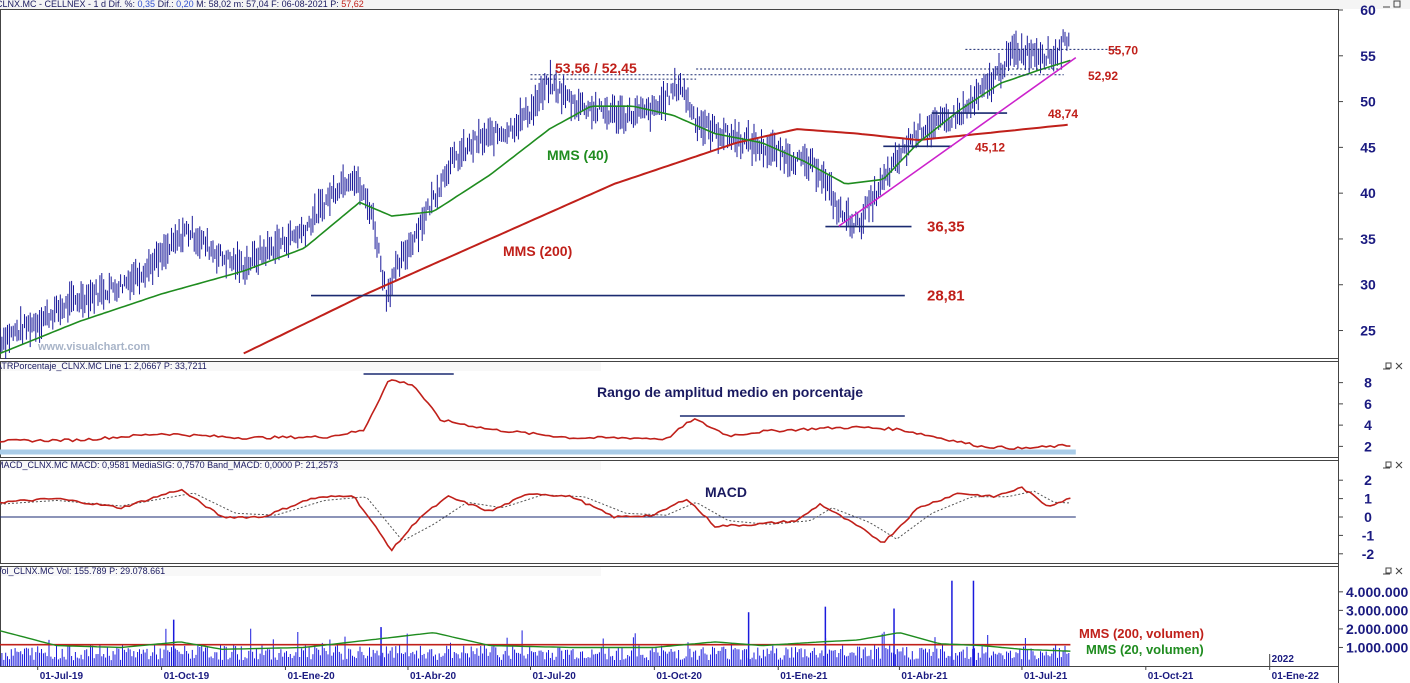 Image resolution: width=1410 pixels, height=683 pixels. Describe the element at coordinates (1368, 404) in the screenshot. I see `ytick-label: 6` at that location.